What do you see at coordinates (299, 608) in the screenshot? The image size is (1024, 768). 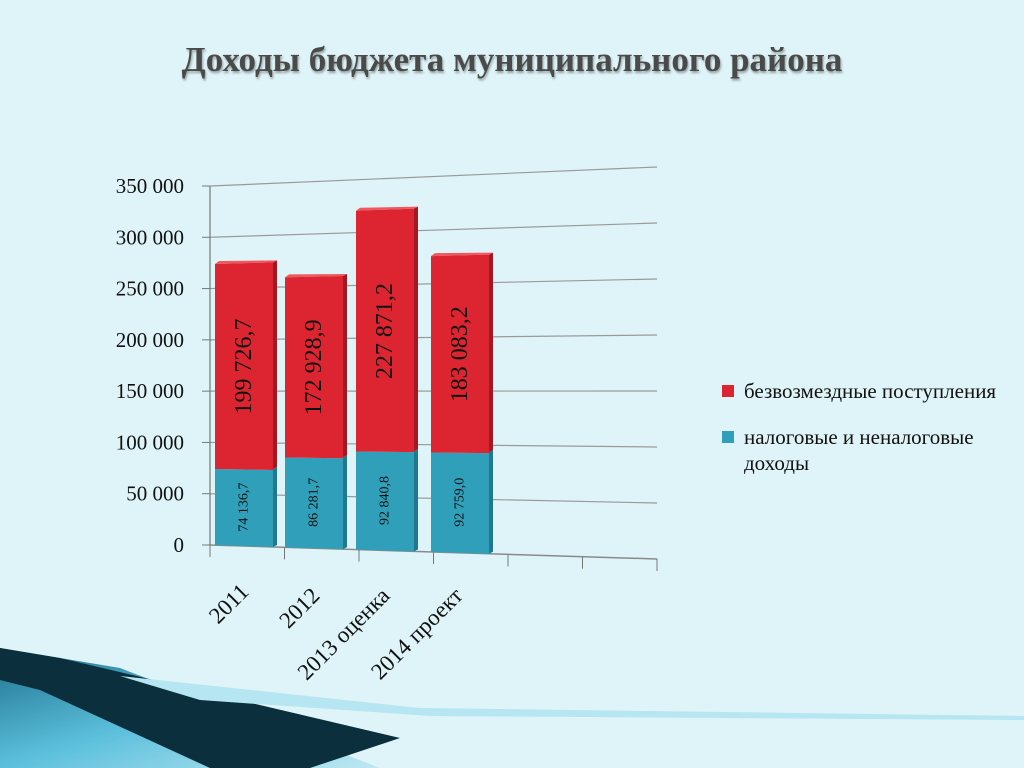 I see `x-category-label: 2012` at bounding box center [299, 608].